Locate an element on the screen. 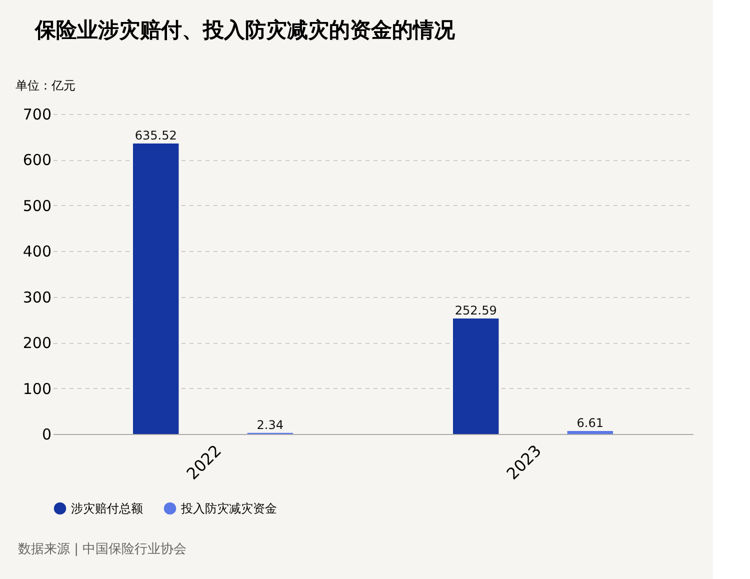 Image resolution: width=750 pixels, height=579 pixels. data-label: 635.52 is located at coordinates (155, 135).